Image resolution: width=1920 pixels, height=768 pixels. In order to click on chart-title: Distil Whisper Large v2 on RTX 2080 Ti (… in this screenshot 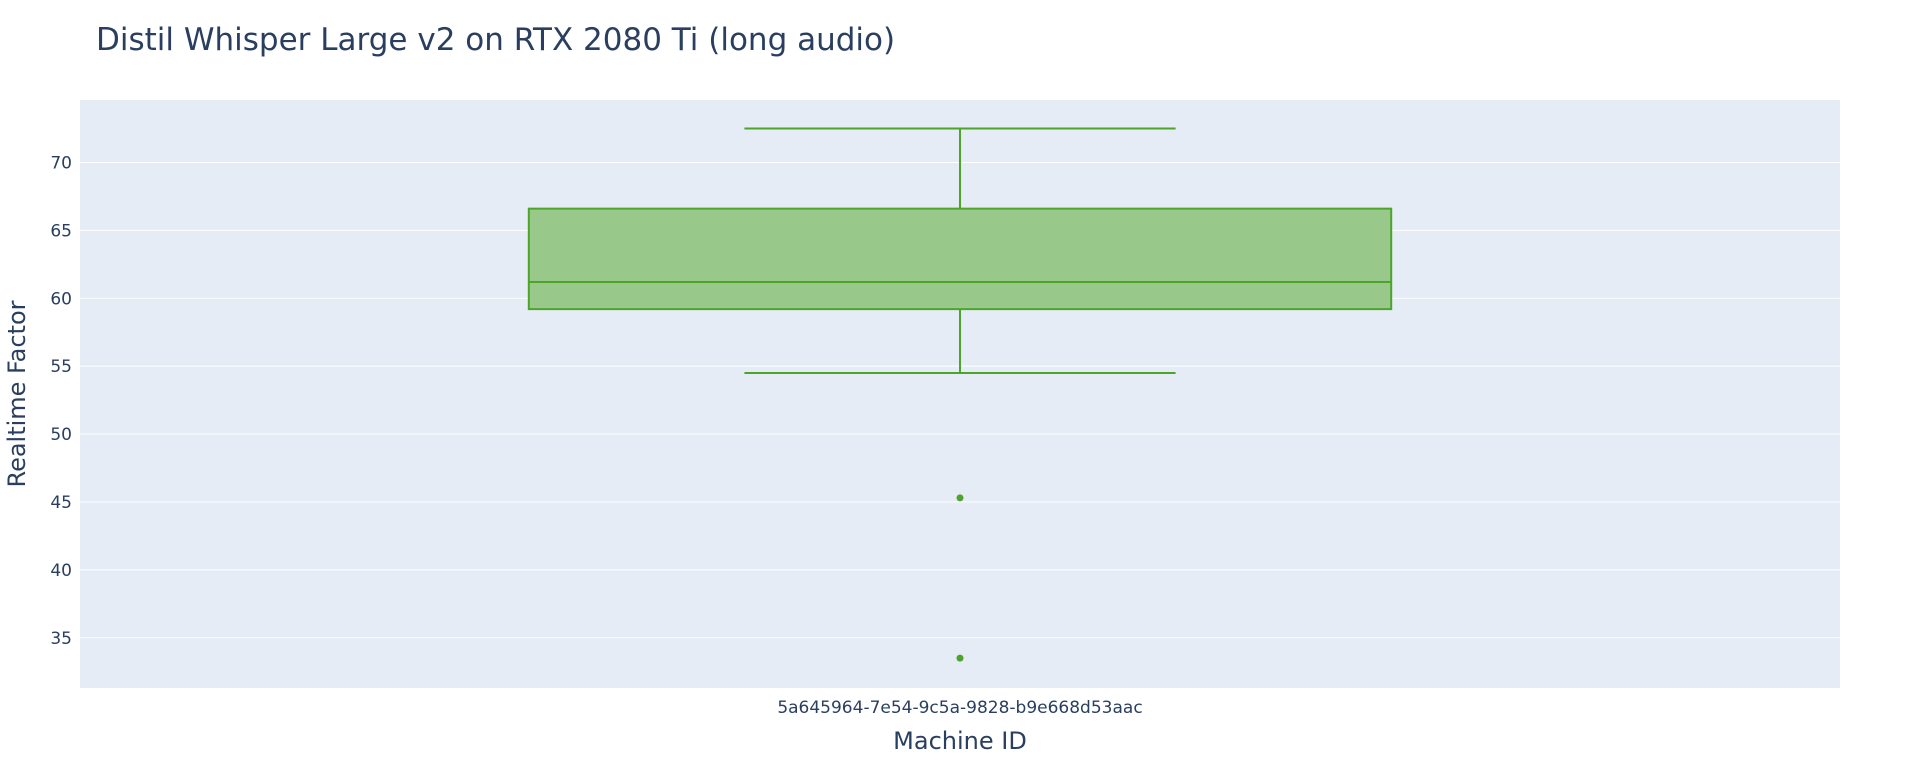, I will do `click(495, 40)`.